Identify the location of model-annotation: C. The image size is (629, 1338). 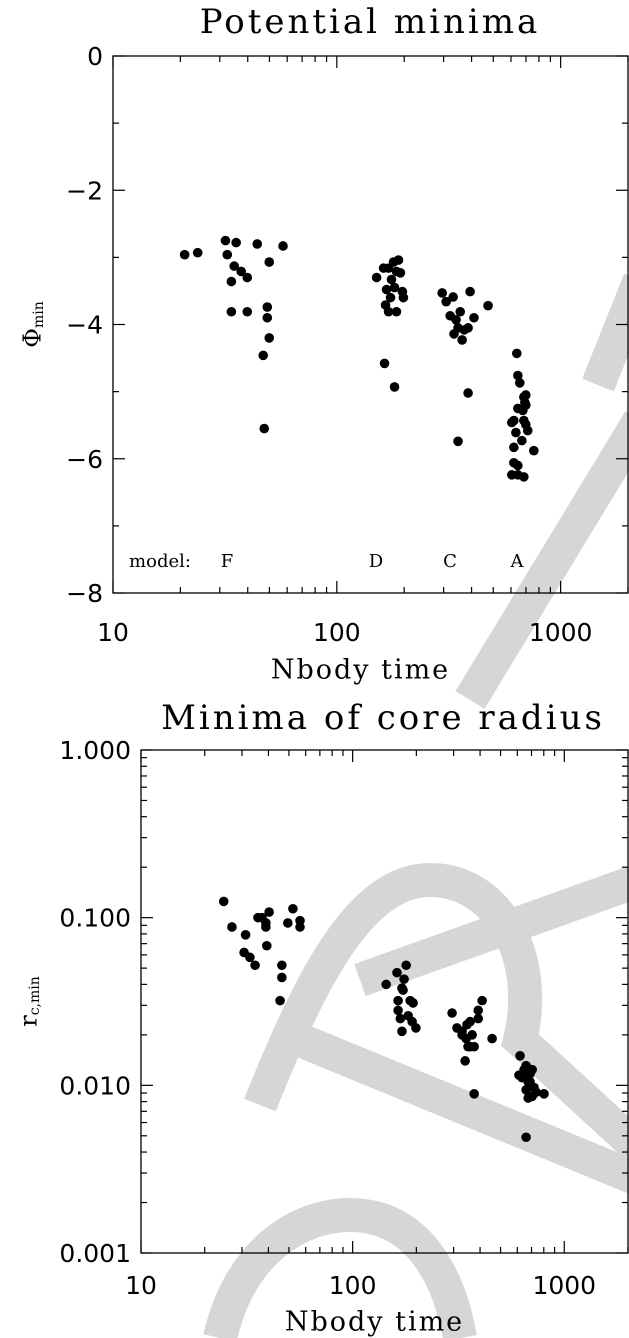
(450, 561).